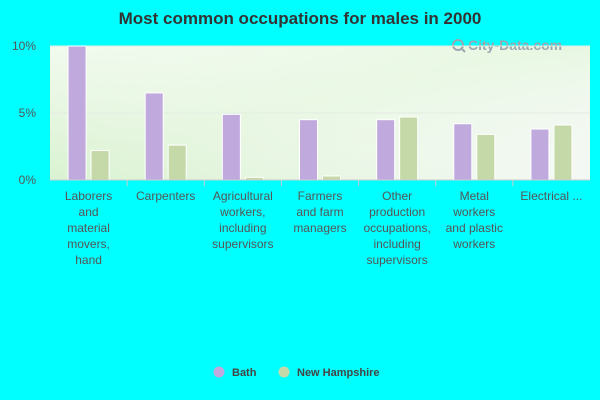 The width and height of the screenshot is (600, 400). I want to click on y-tick-label: 0%, so click(28, 180).